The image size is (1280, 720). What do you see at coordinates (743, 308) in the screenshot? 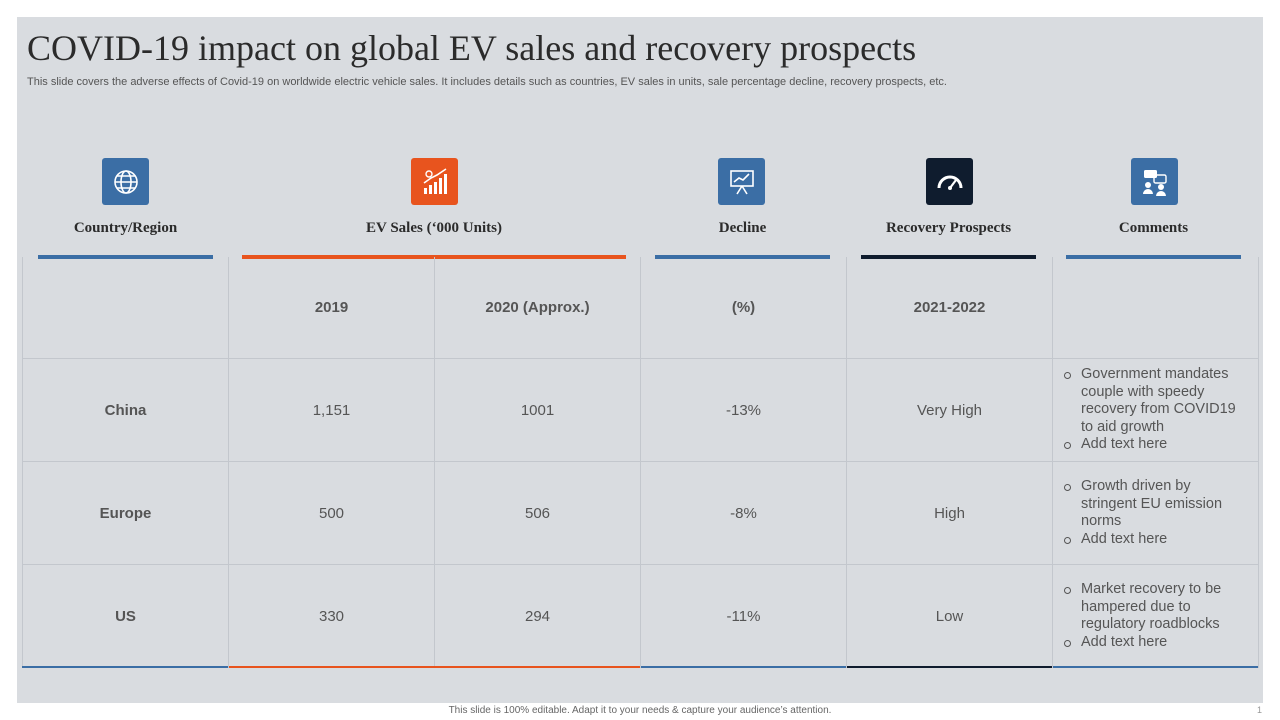
I see `subheader-percent: (%)` at bounding box center [743, 308].